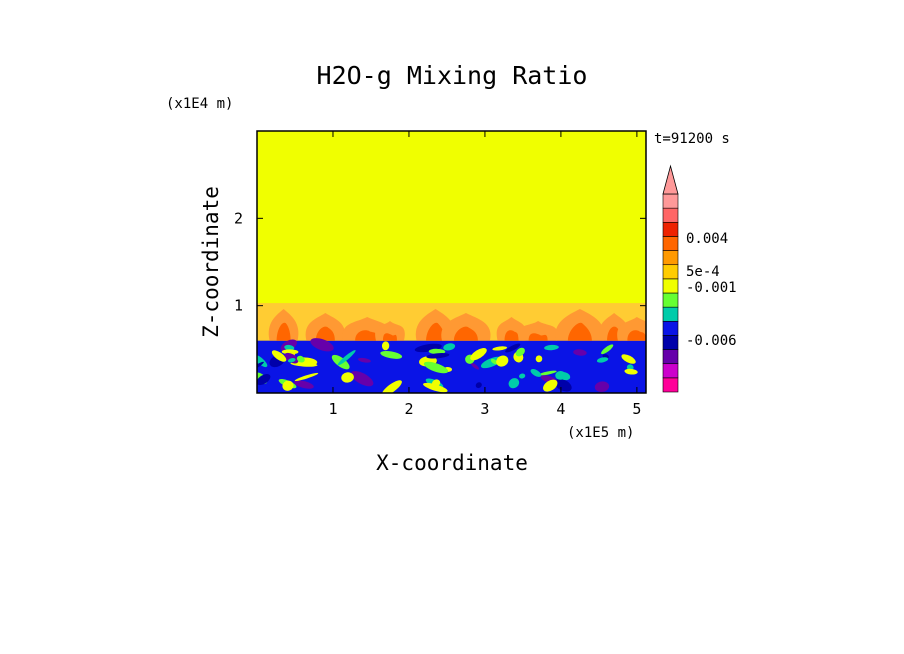 The height and width of the screenshot is (654, 904). What do you see at coordinates (332, 409) in the screenshot?
I see `x-tick-label: 1` at bounding box center [332, 409].